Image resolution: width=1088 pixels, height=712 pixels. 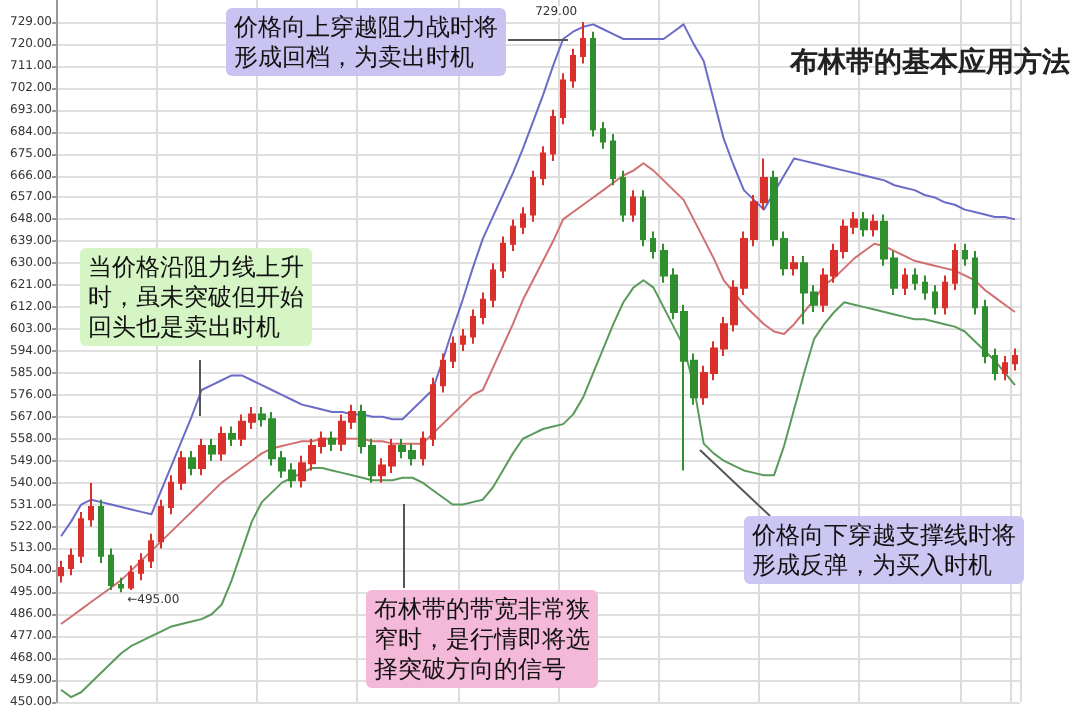 What do you see at coordinates (196, 297) in the screenshot?
I see `annotation: 当价格沿阻力线上升时，虽未突破但开始回头也是卖出时机` at bounding box center [196, 297].